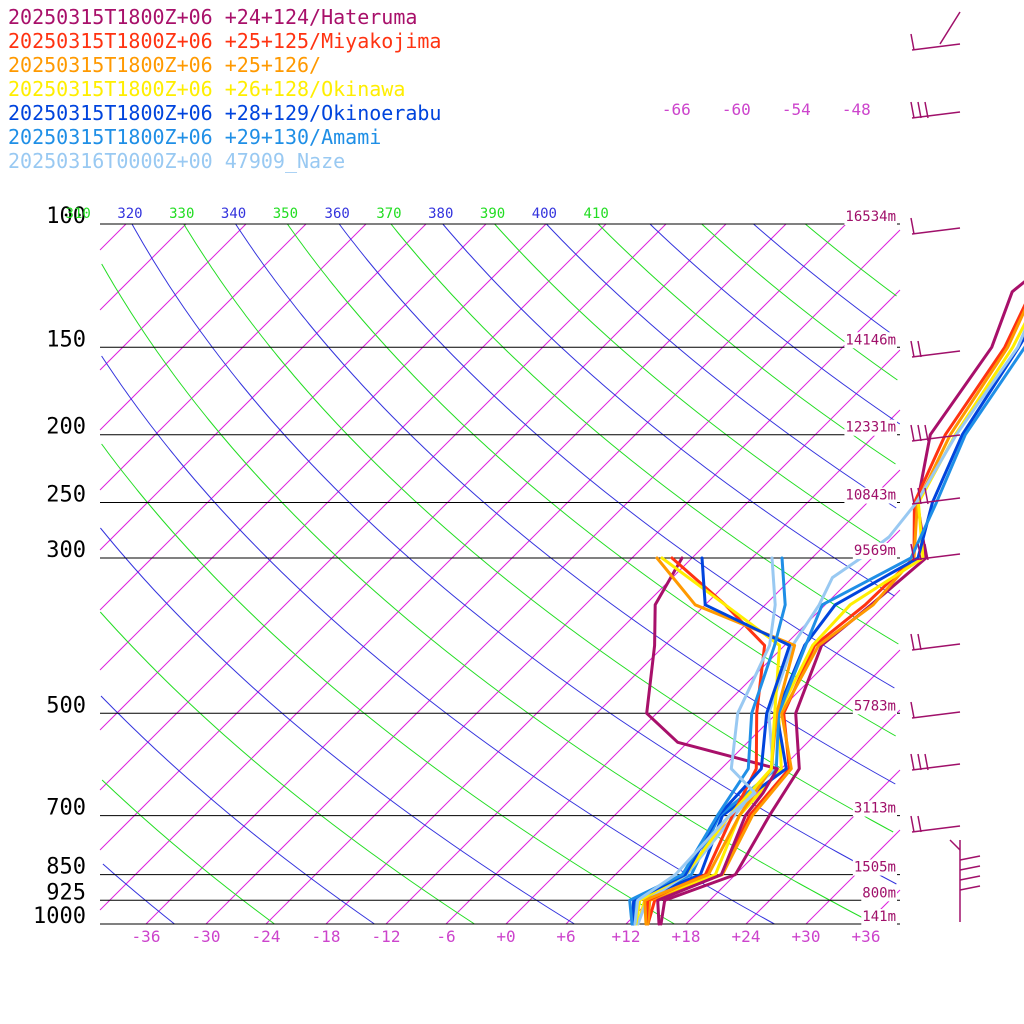  I want to click on height-label: 1505m, so click(875, 868).